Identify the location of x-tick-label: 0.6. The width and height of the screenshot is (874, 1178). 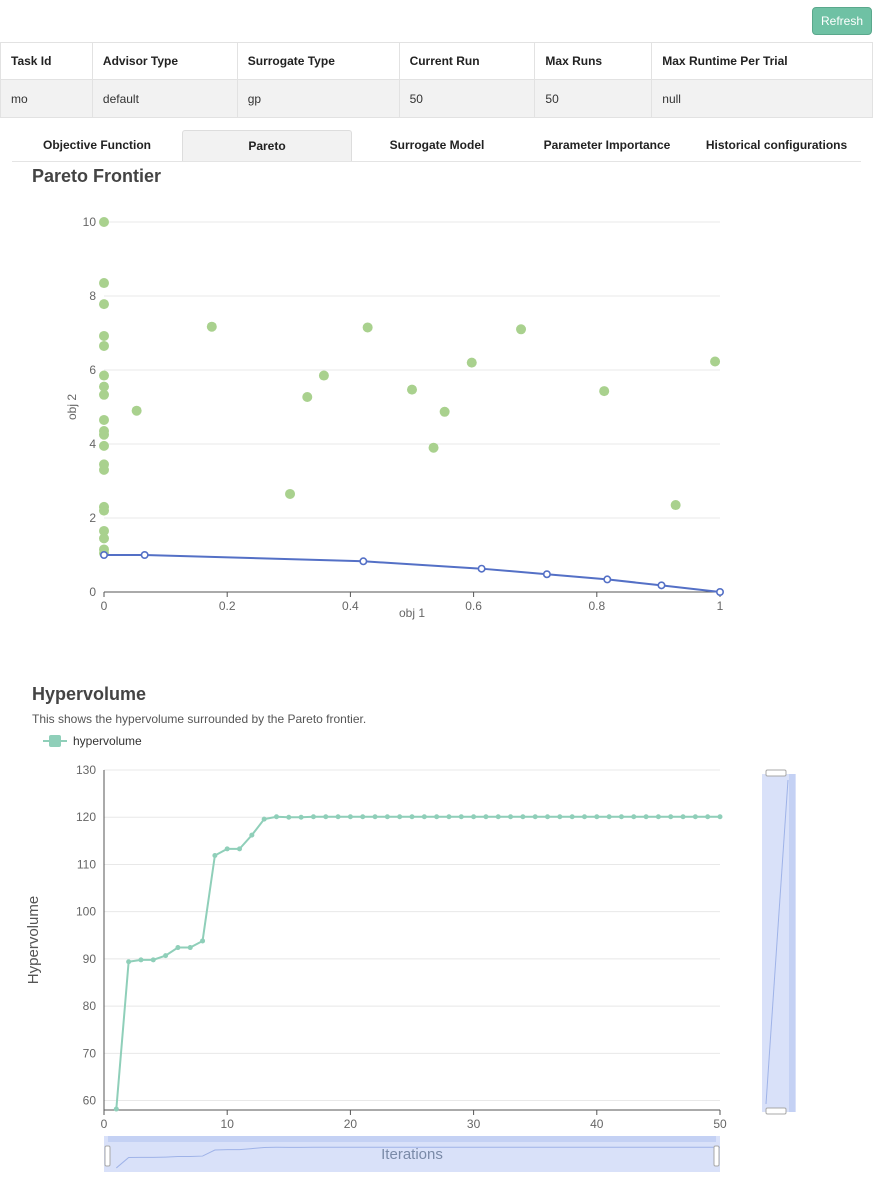
(473, 606).